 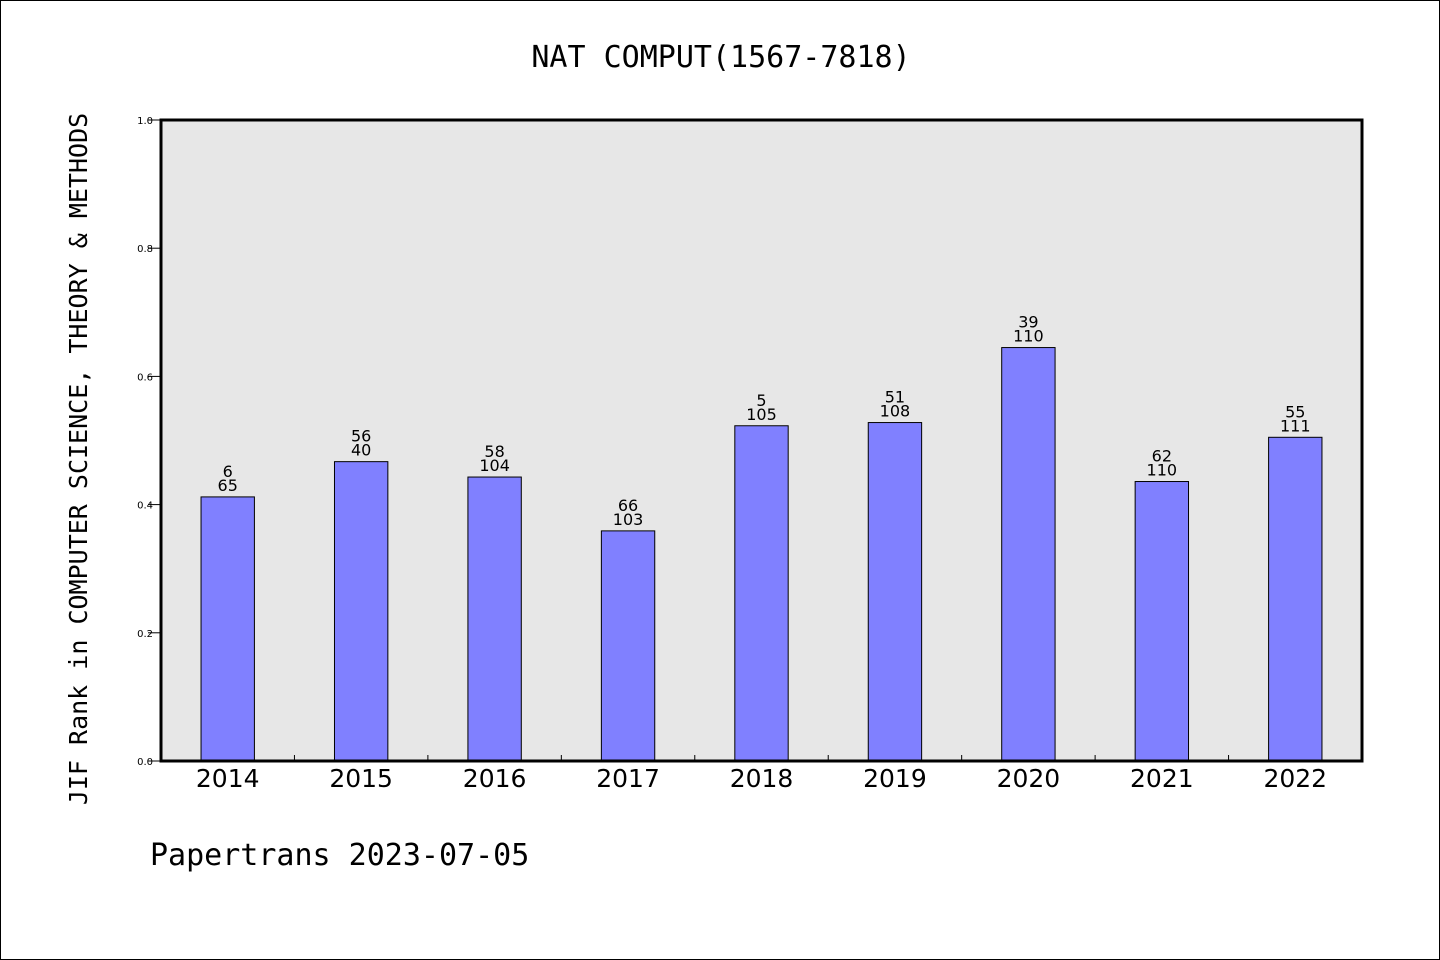 What do you see at coordinates (145, 506) in the screenshot?
I see `y-tick-label: 0.4` at bounding box center [145, 506].